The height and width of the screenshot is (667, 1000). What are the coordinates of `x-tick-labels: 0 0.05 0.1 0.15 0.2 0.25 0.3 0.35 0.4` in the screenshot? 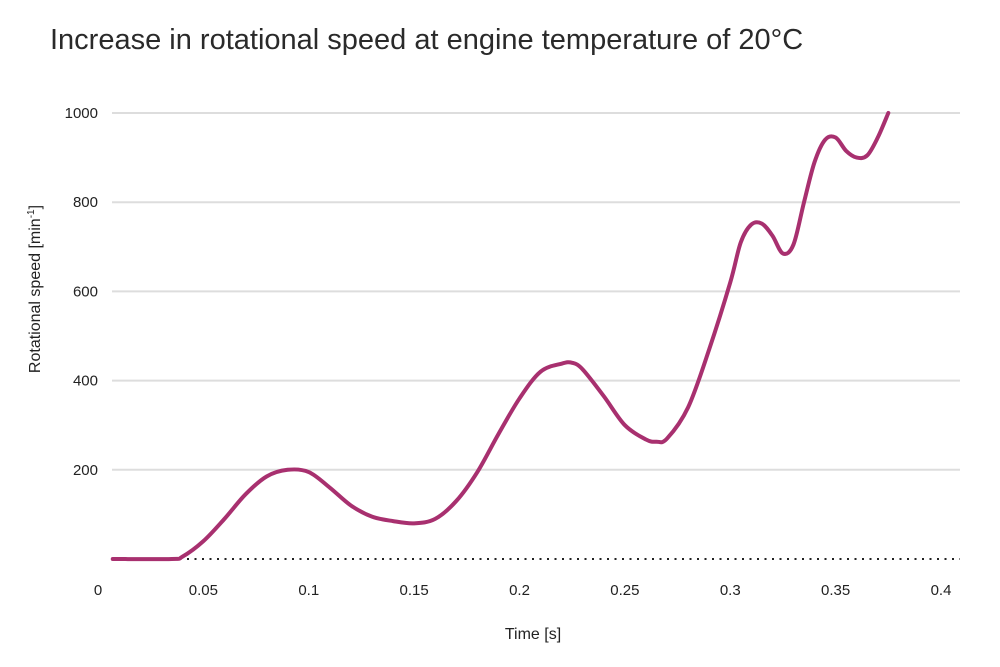 It's located at (523, 590).